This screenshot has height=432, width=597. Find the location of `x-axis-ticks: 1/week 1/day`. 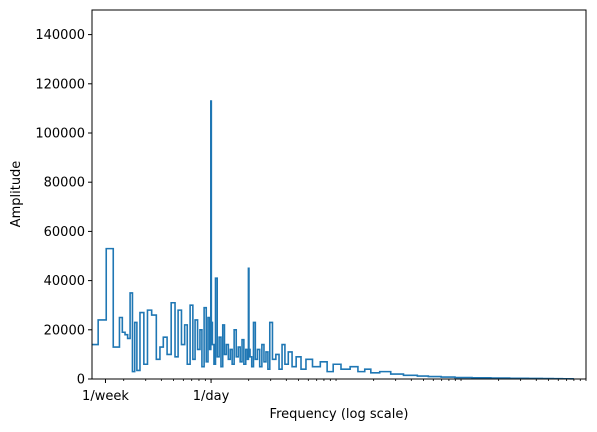

x-axis-ticks: 1/week 1/day is located at coordinates (334, 391).